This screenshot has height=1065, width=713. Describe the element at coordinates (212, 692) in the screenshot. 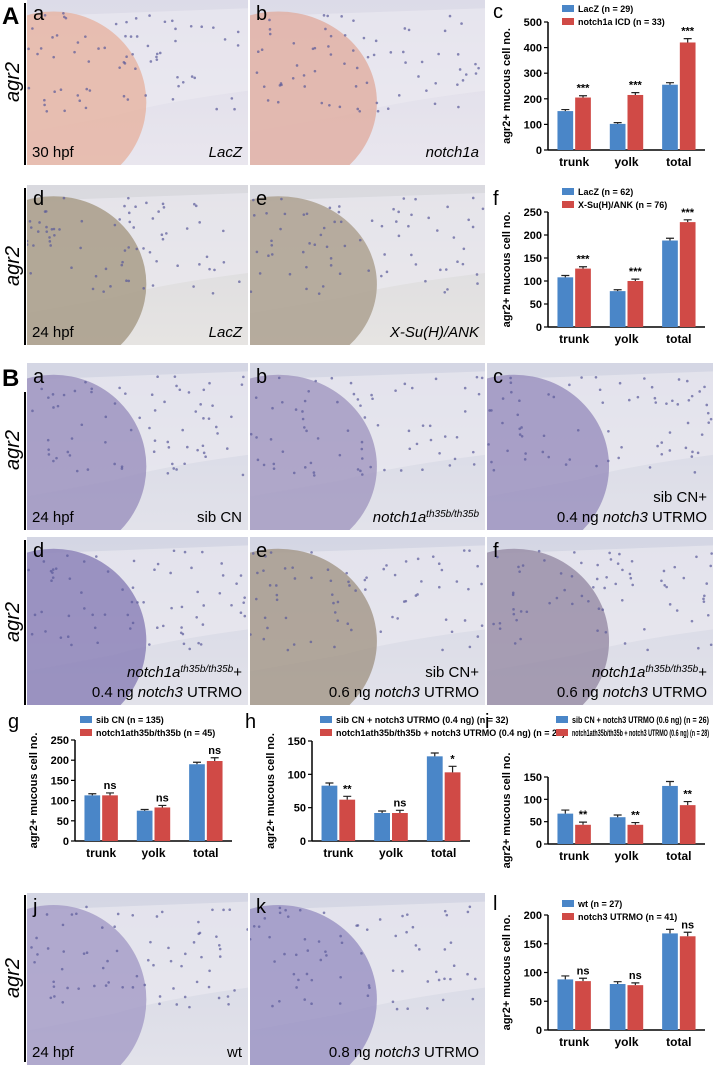

I see `caption-part: UTRMO` at that location.